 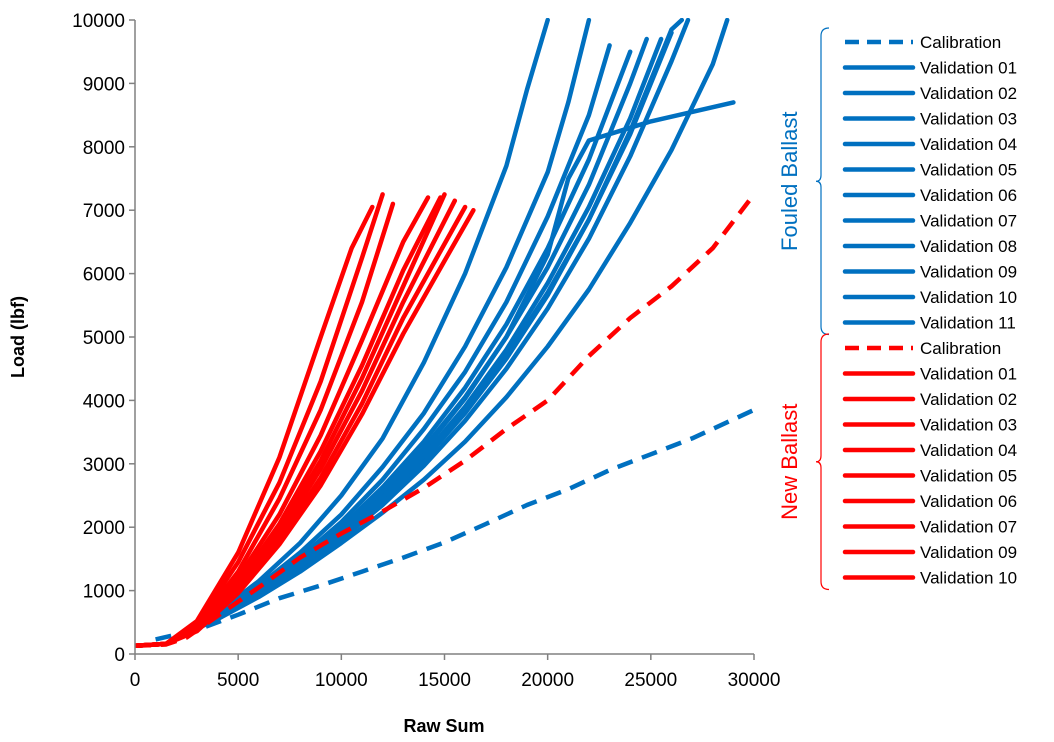 What do you see at coordinates (822, 462) in the screenshot?
I see `brace-new-ballast` at bounding box center [822, 462].